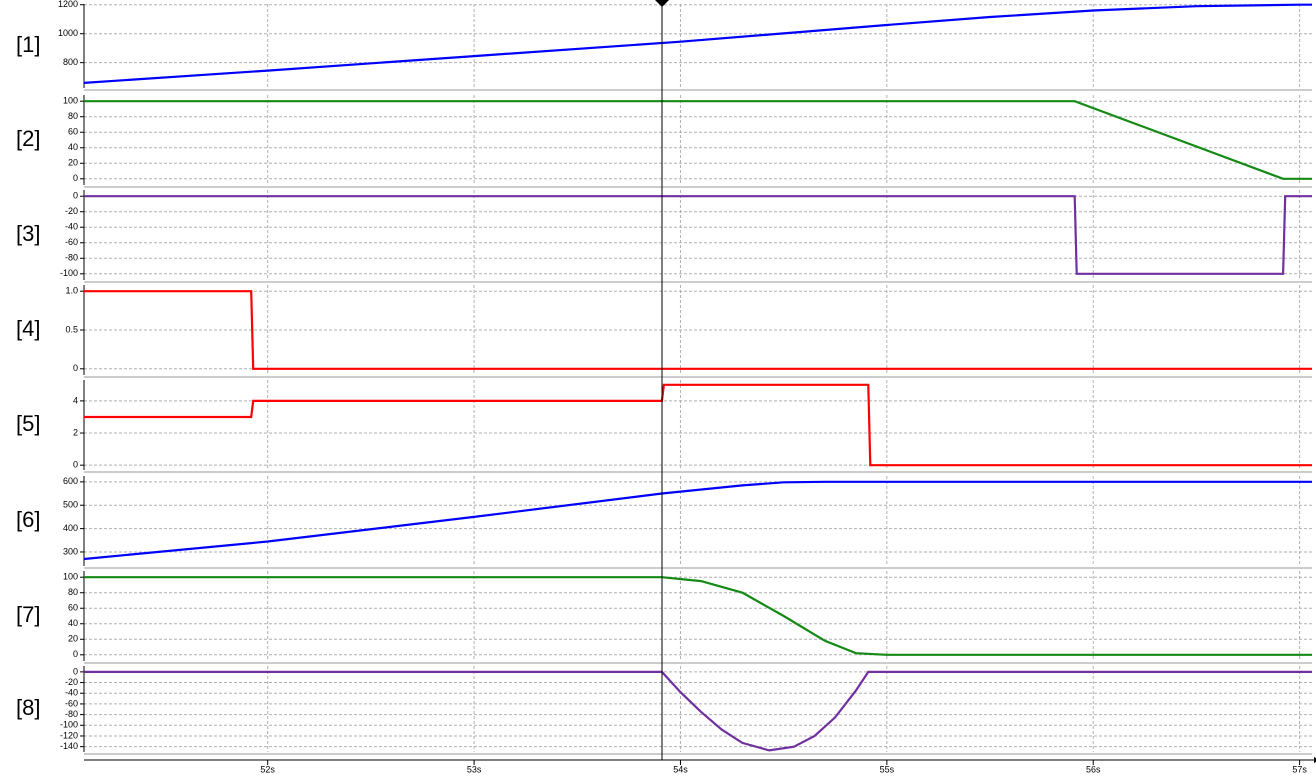 The height and width of the screenshot is (782, 1316). I want to click on panel-label: [7], so click(28, 614).